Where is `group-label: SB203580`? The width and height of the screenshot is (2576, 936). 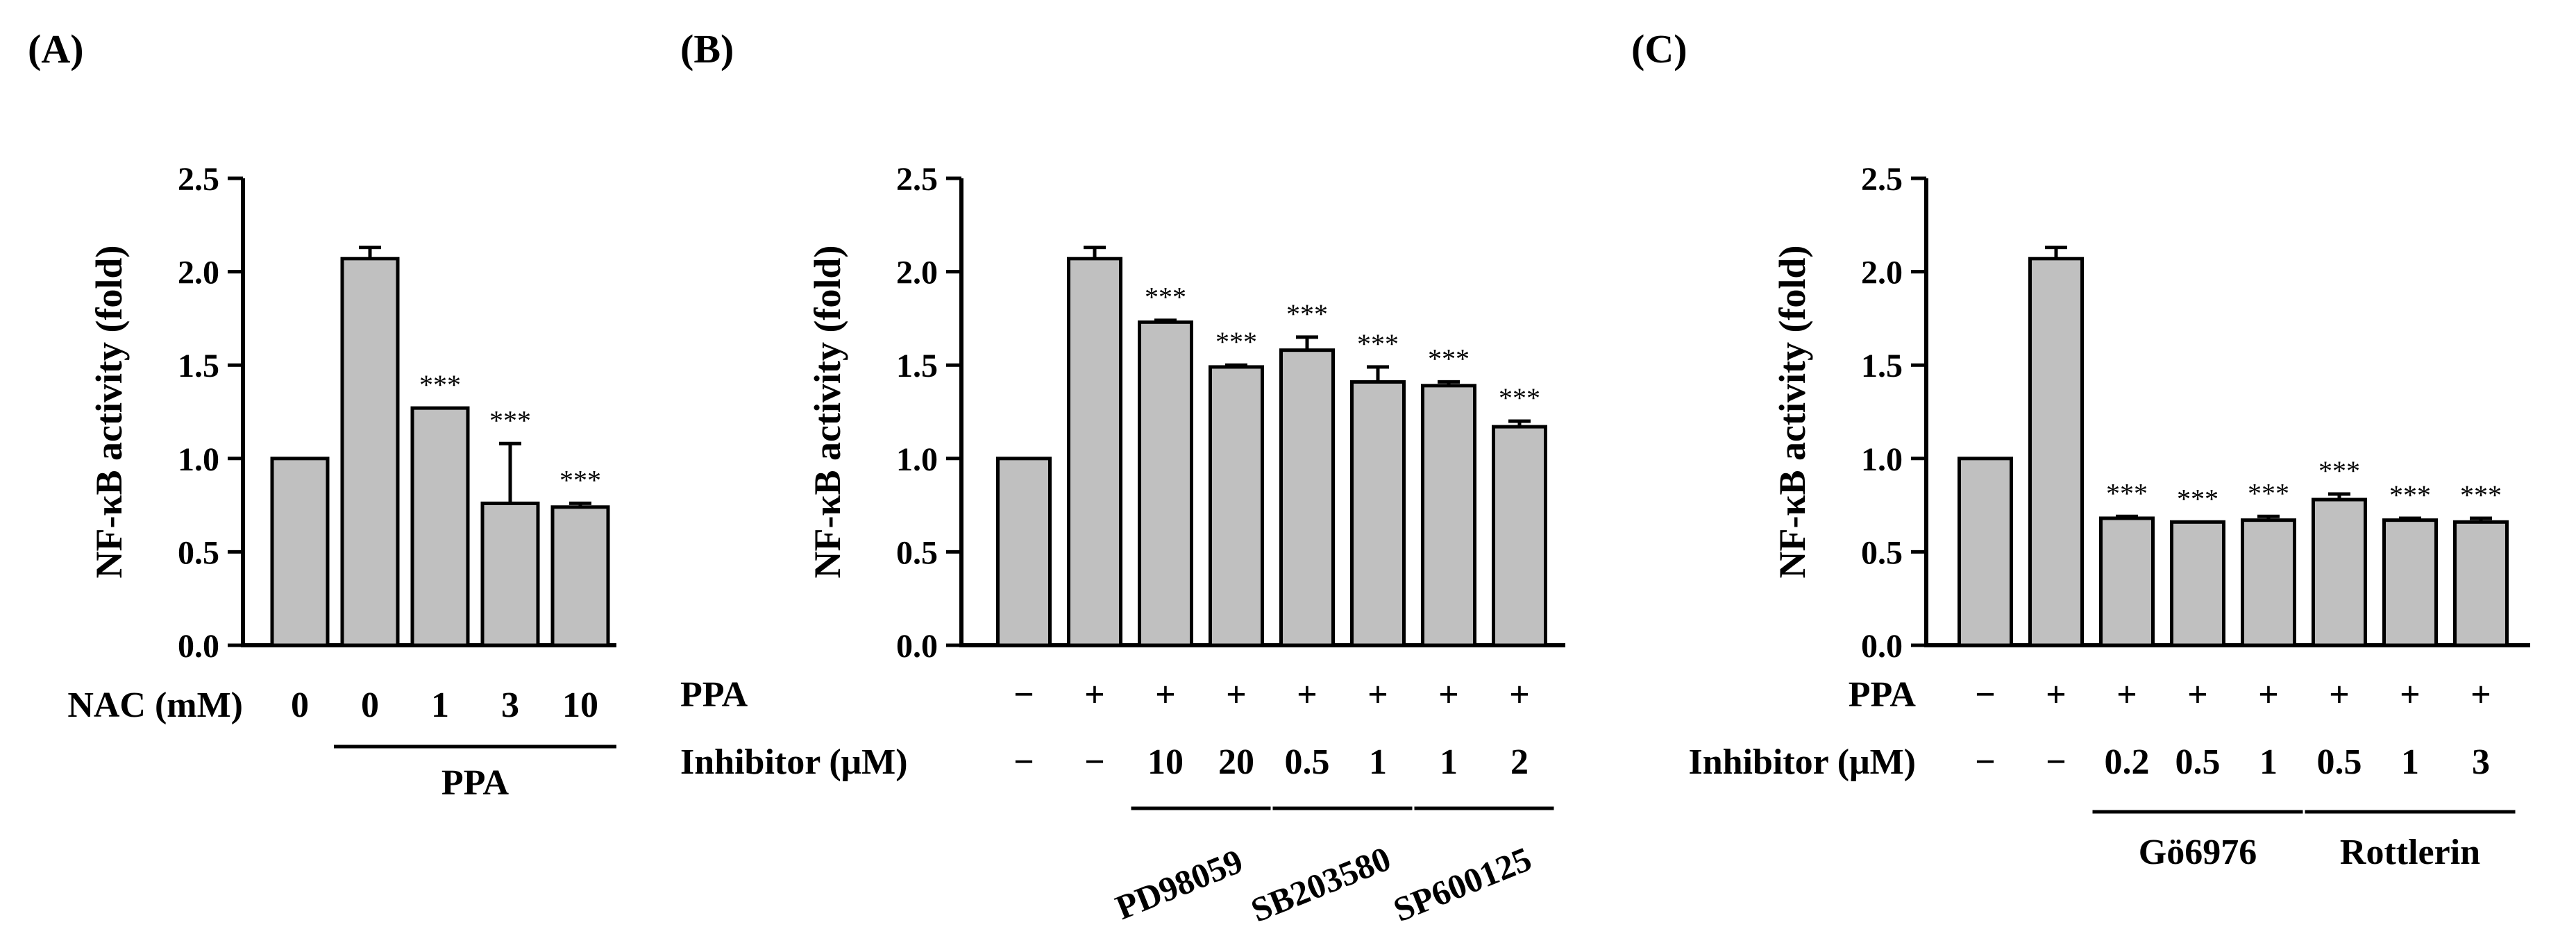 group-label: SB203580 is located at coordinates (1320, 884).